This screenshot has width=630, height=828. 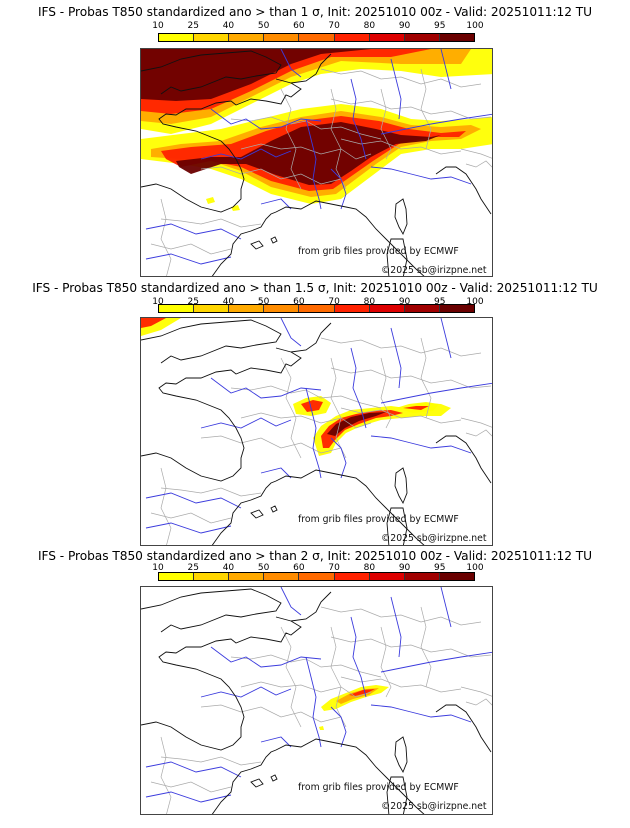 What do you see at coordinates (378, 251) in the screenshot?
I see `source-credit: from grib files provided by ECMWF` at bounding box center [378, 251].